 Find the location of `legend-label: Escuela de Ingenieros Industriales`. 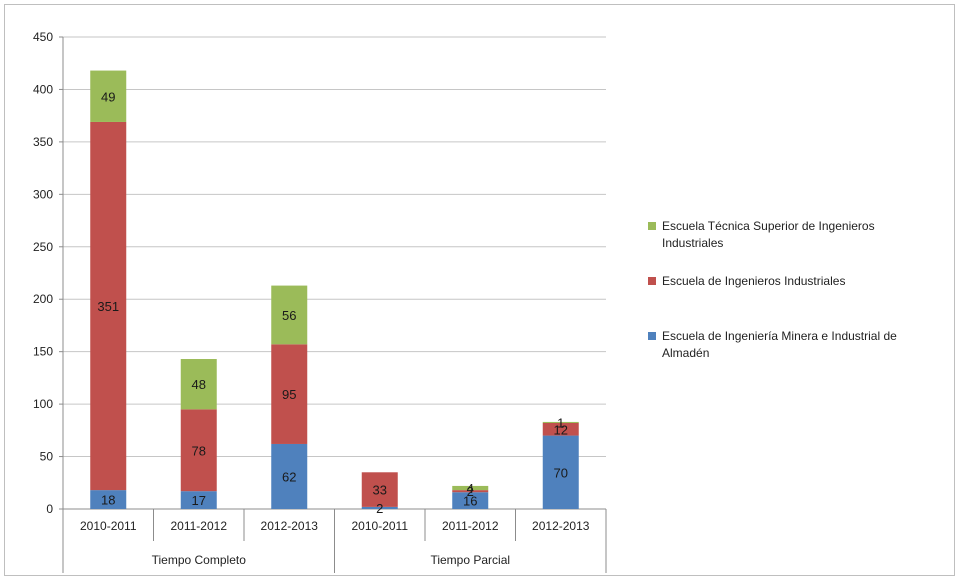

legend-label: Escuela de Ingenieros Industriales is located at coordinates (753, 281).